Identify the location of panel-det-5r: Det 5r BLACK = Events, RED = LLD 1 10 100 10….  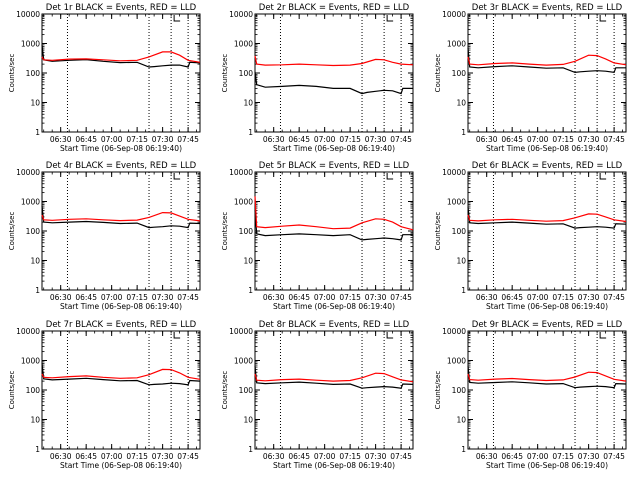
(317, 236).